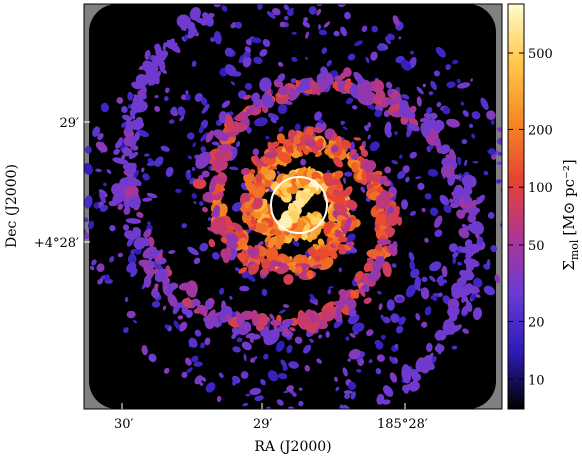  I want to click on colorbar-tick-label: 500, so click(540, 54).